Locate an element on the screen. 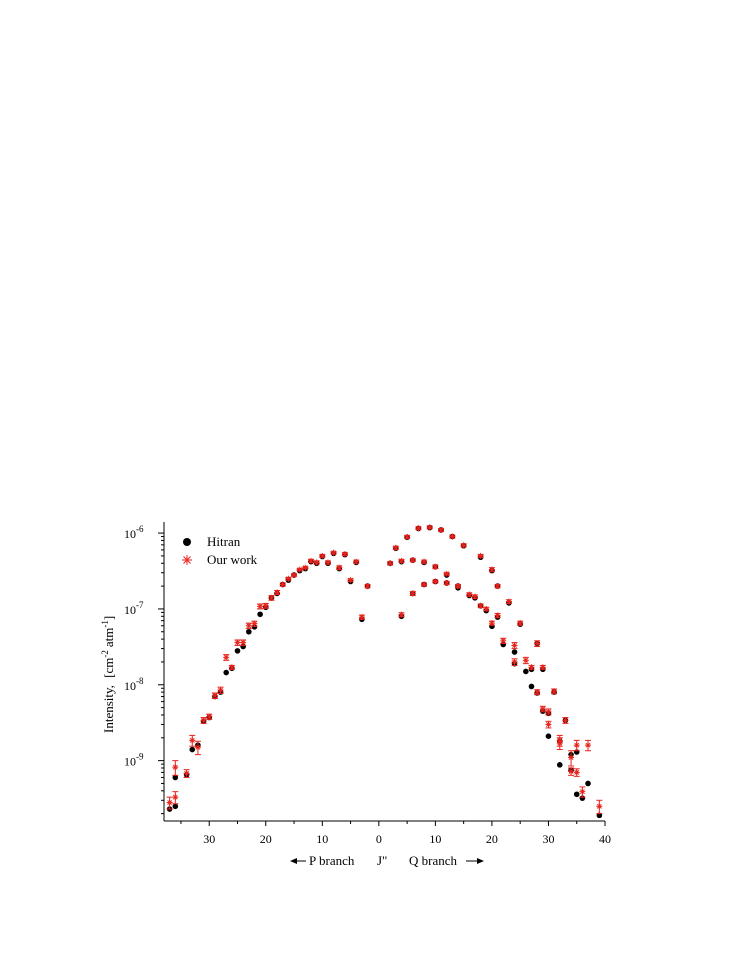 The image size is (747, 967). x-tick-label: 40 is located at coordinates (605, 839).